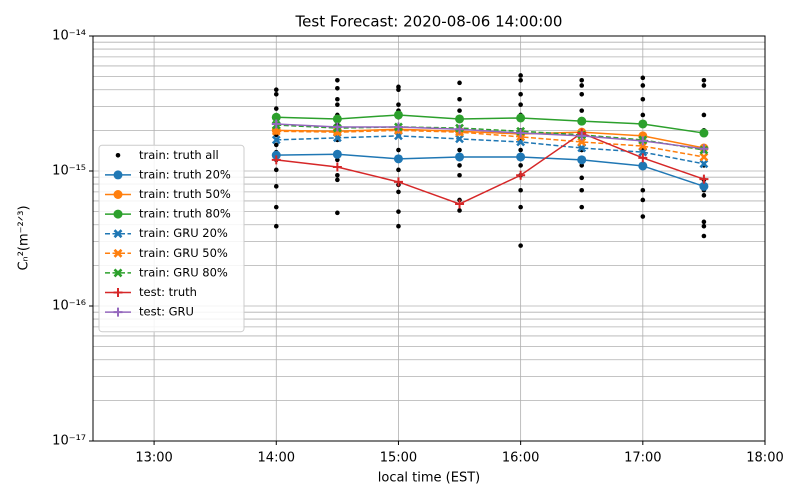 The width and height of the screenshot is (800, 500). What do you see at coordinates (179, 155) in the screenshot?
I see `legend-label: train: truth all` at bounding box center [179, 155].